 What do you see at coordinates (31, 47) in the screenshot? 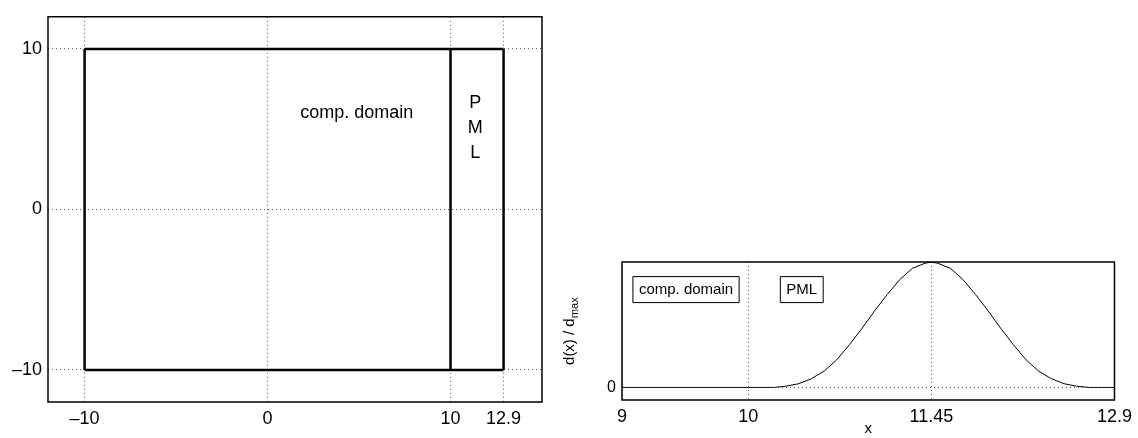
I see `y-tick-label: 10` at bounding box center [31, 47].